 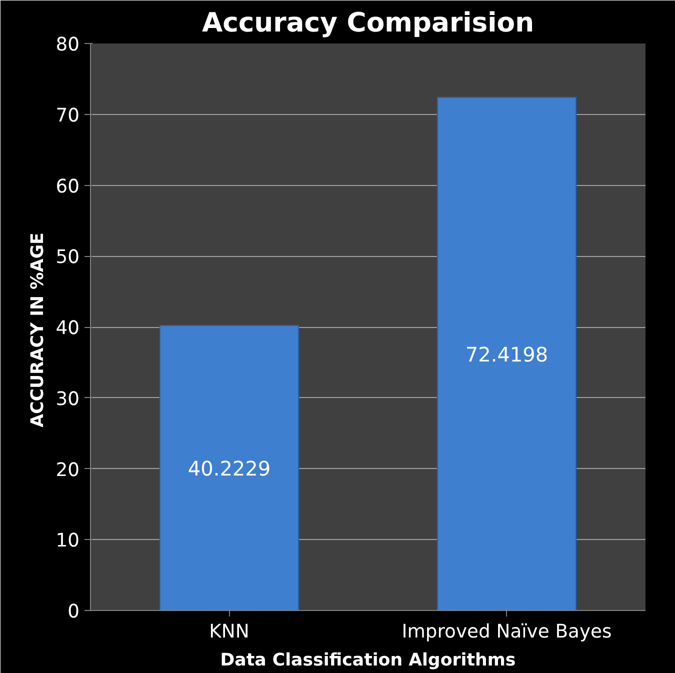 I want to click on y-axis-title: ACCURACY IN %AGE, so click(x=38, y=330).